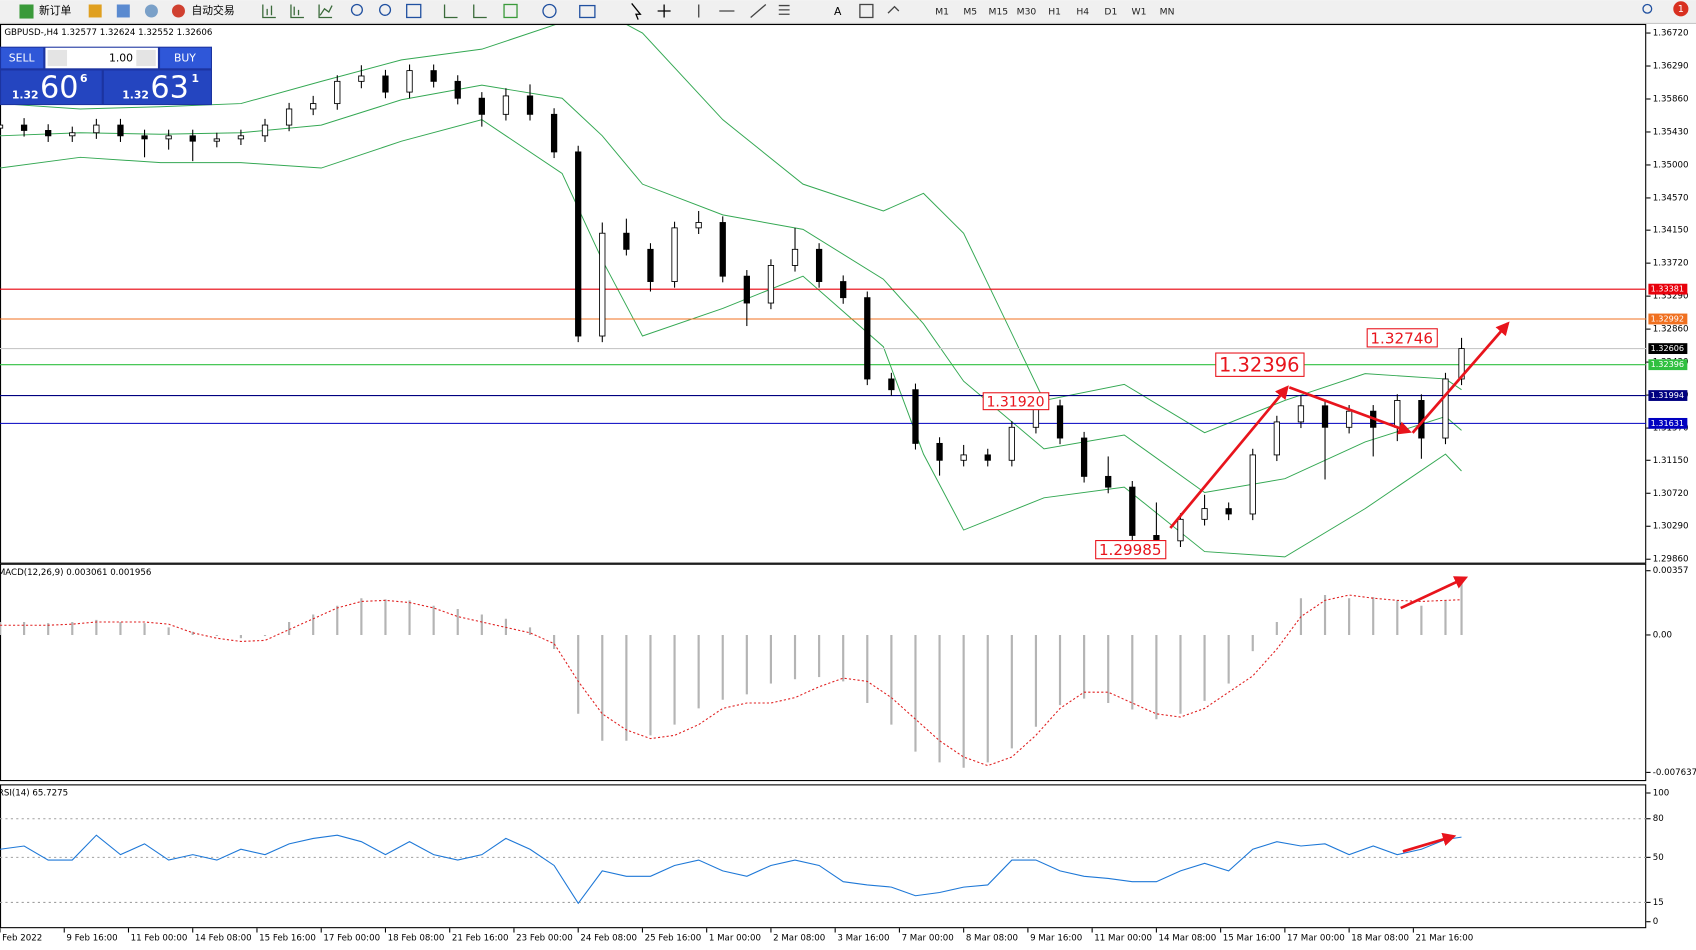 This screenshot has width=1696, height=950. What do you see at coordinates (385, 9) in the screenshot?
I see `zoom-out-icon` at bounding box center [385, 9].